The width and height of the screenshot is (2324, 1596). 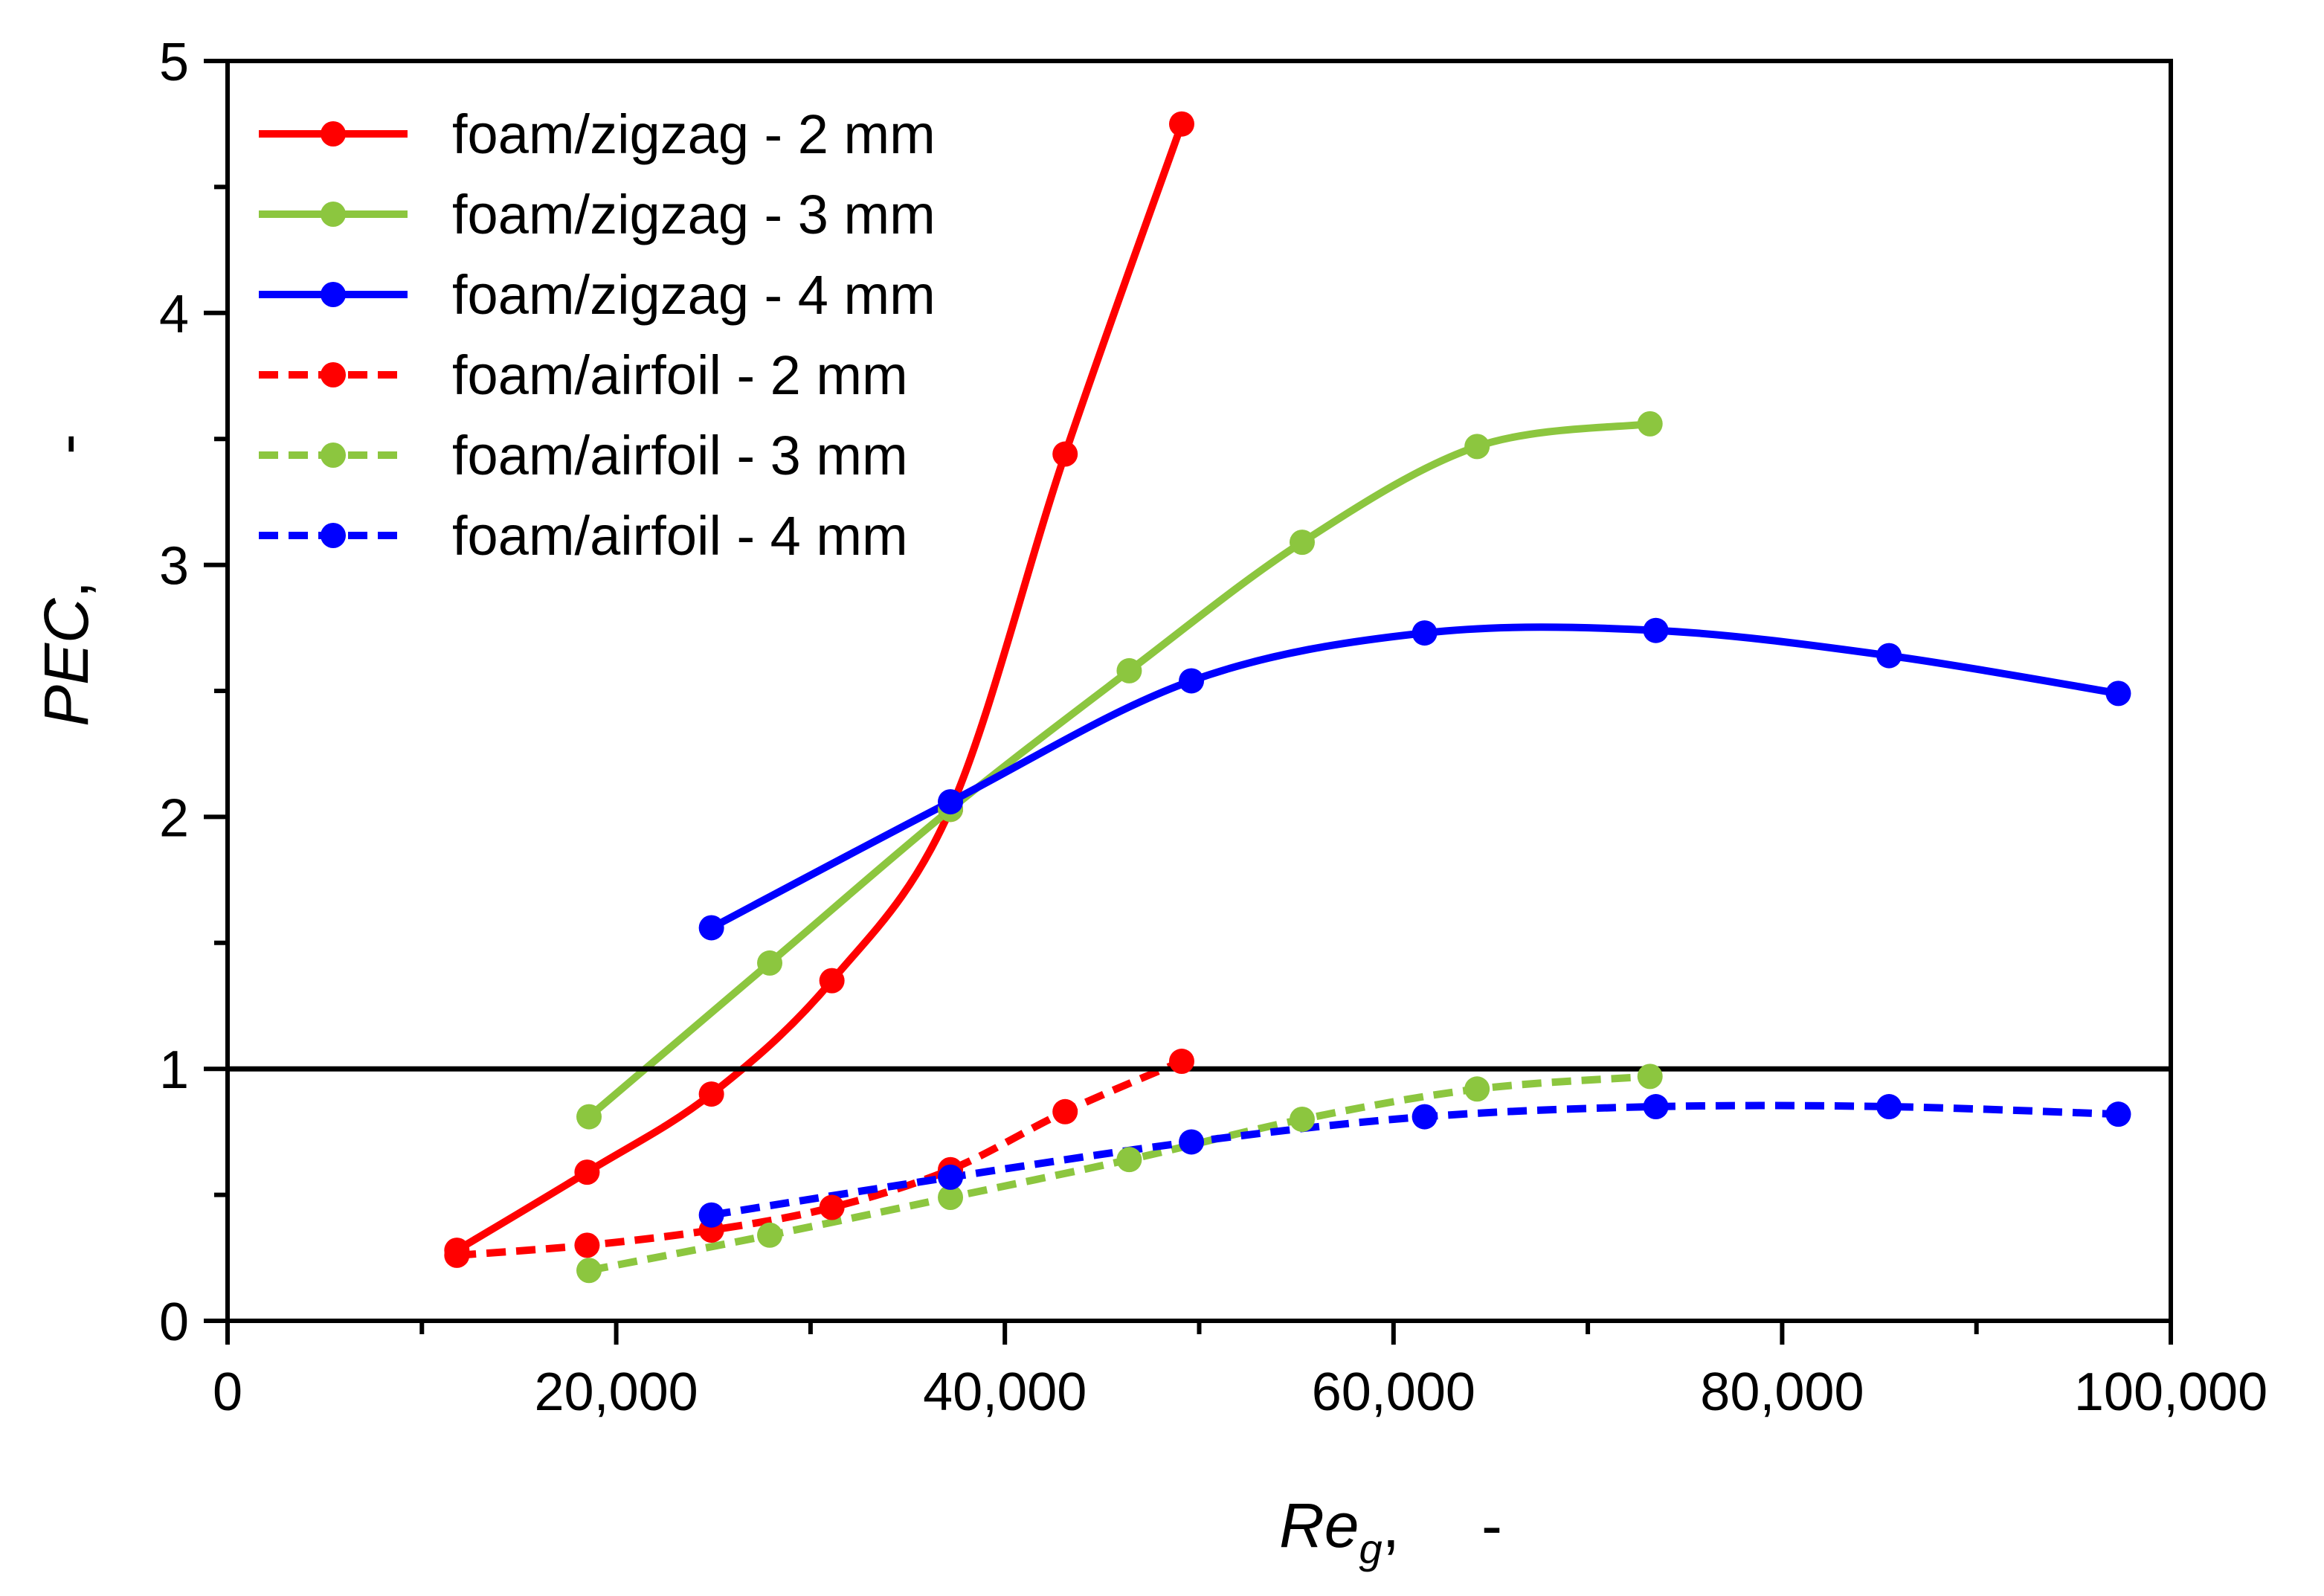 I want to click on y-axis-label-main: PEC, so click(x=66, y=662).